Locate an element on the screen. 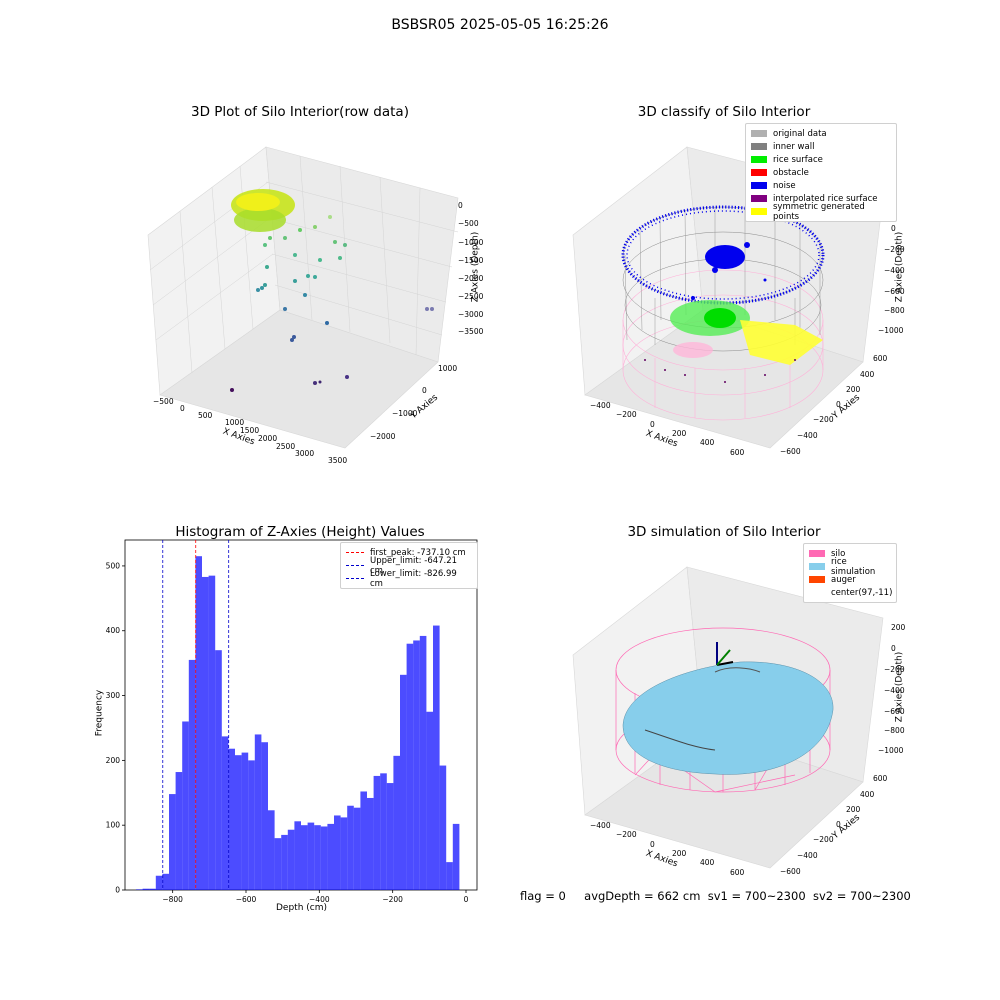 The image size is (1000, 1000). flag-text: flag = 0 is located at coordinates (543, 896).